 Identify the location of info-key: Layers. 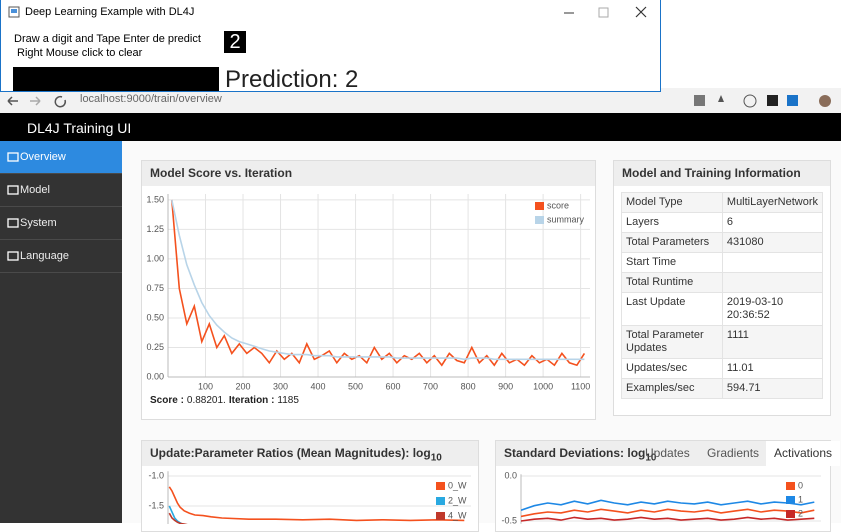
(672, 222).